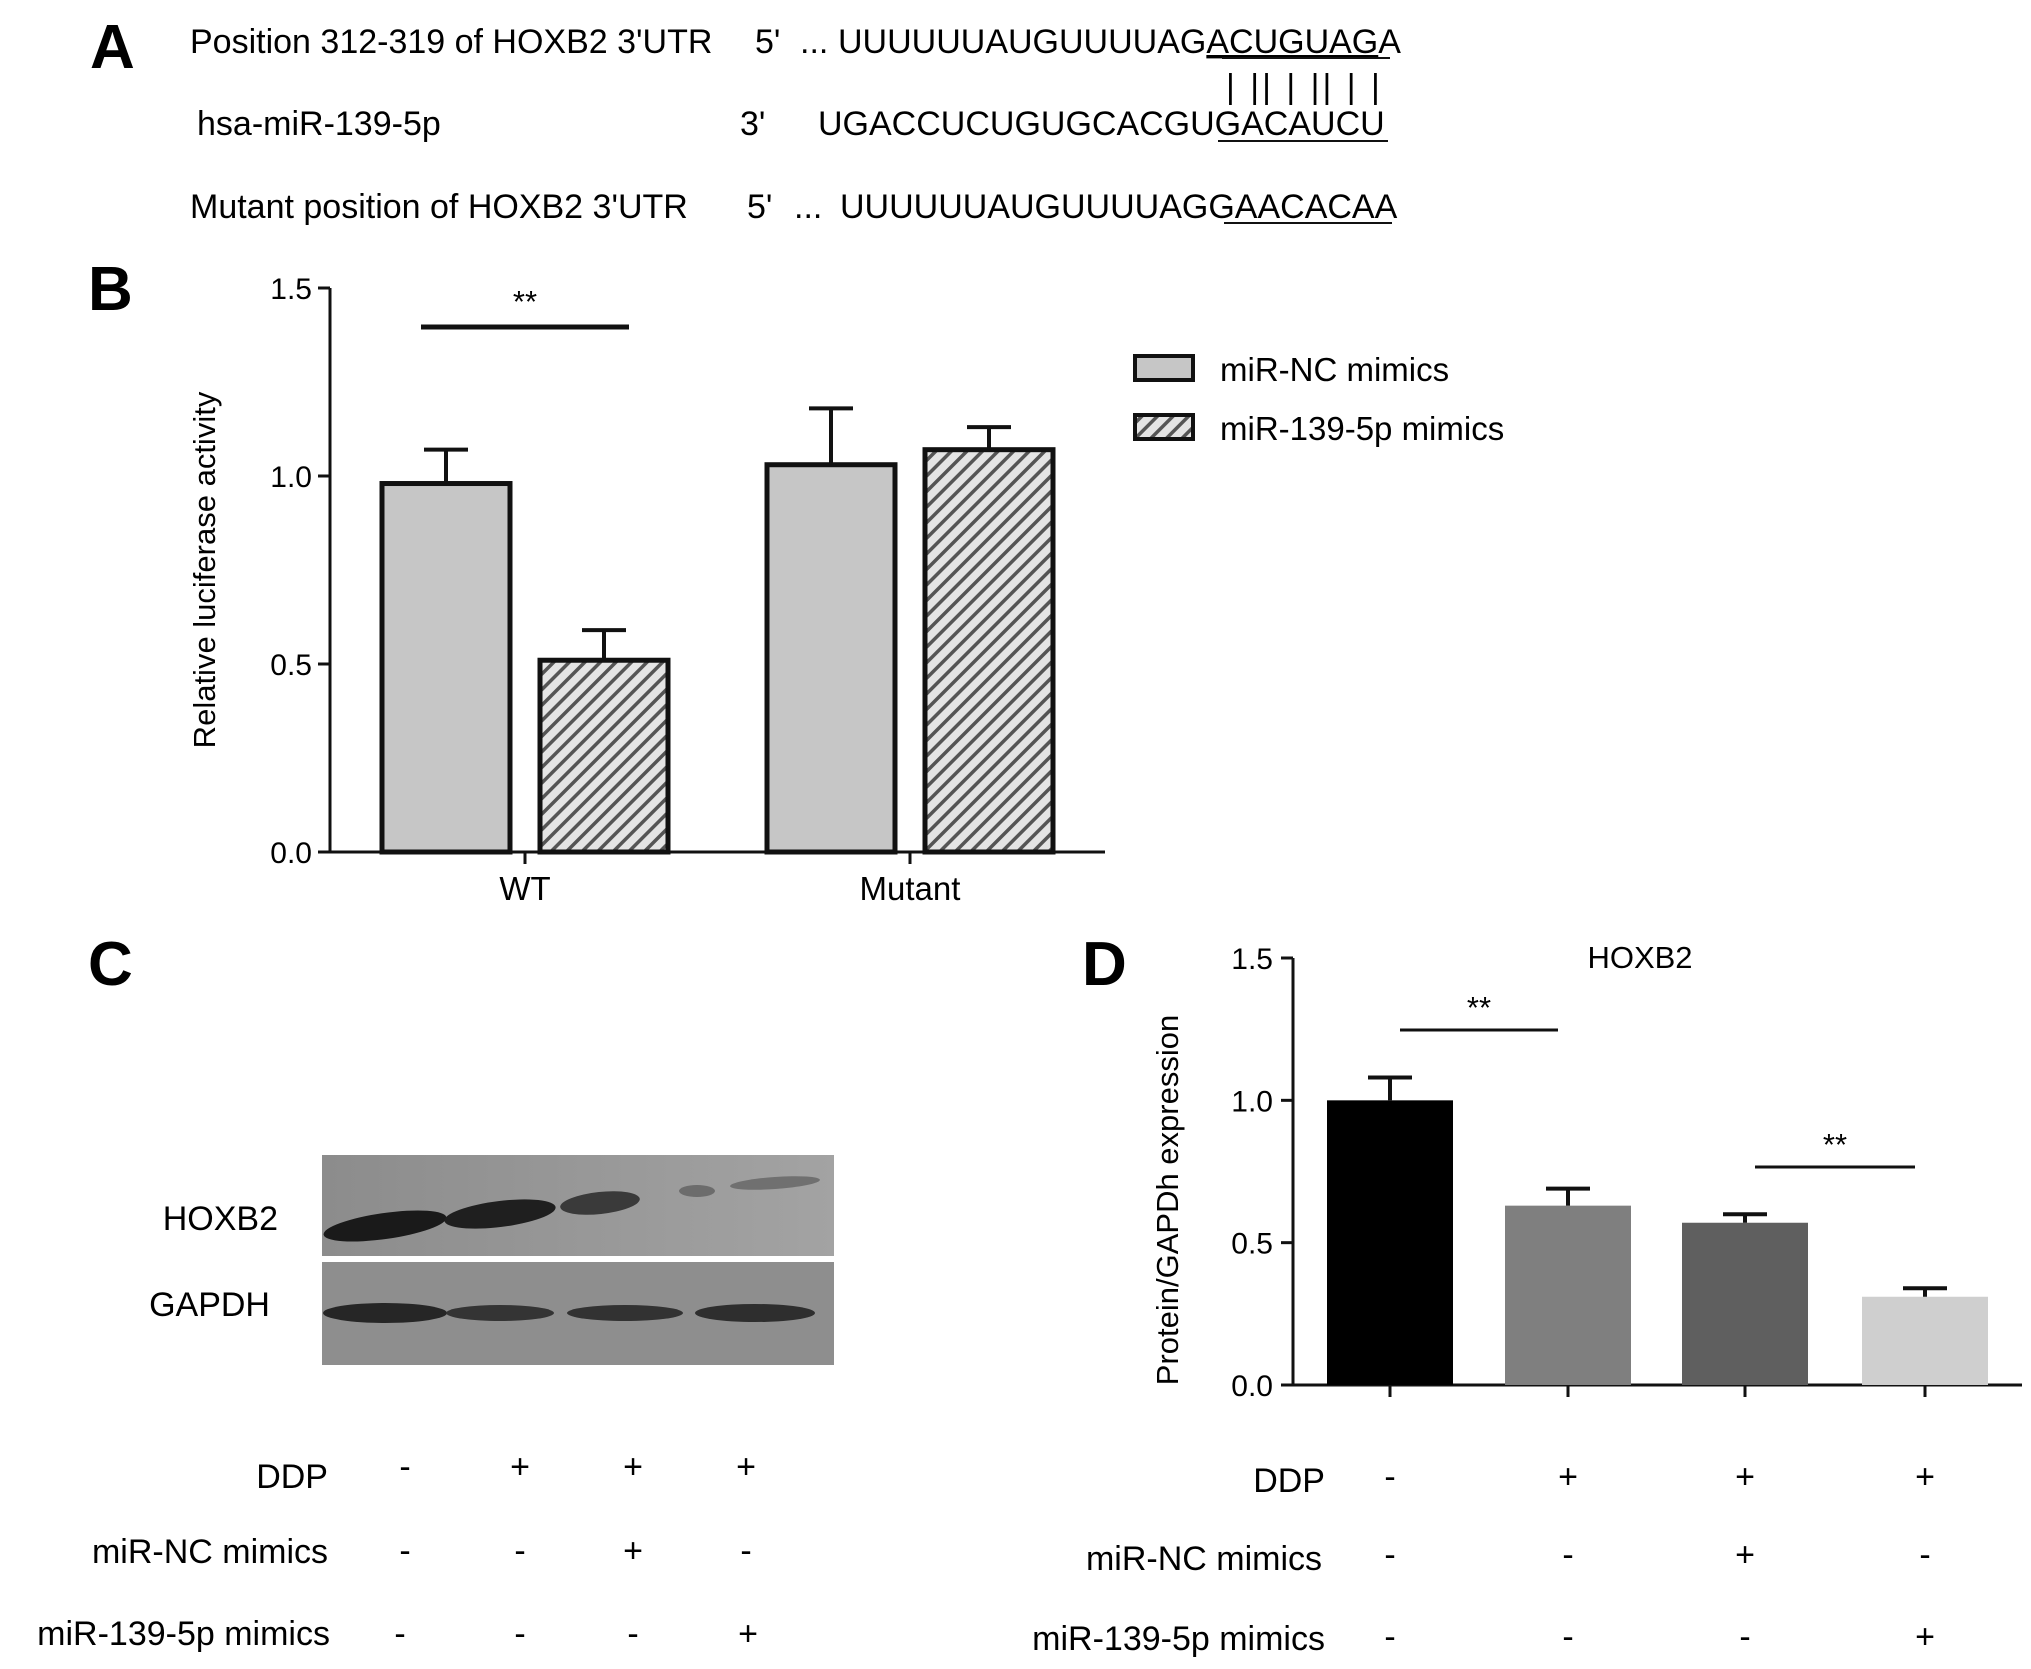  I want to click on x-tick-label: Mutant, so click(910, 888).